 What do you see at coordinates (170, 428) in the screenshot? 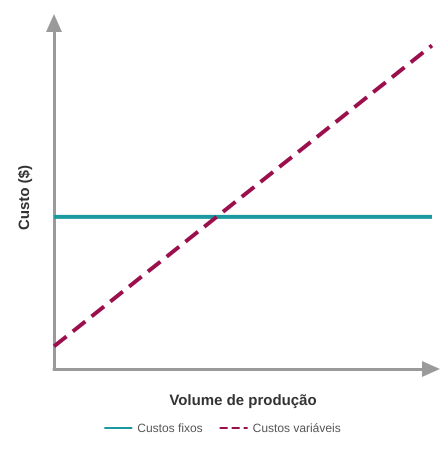
I see `legend-label: Custos fixos` at bounding box center [170, 428].